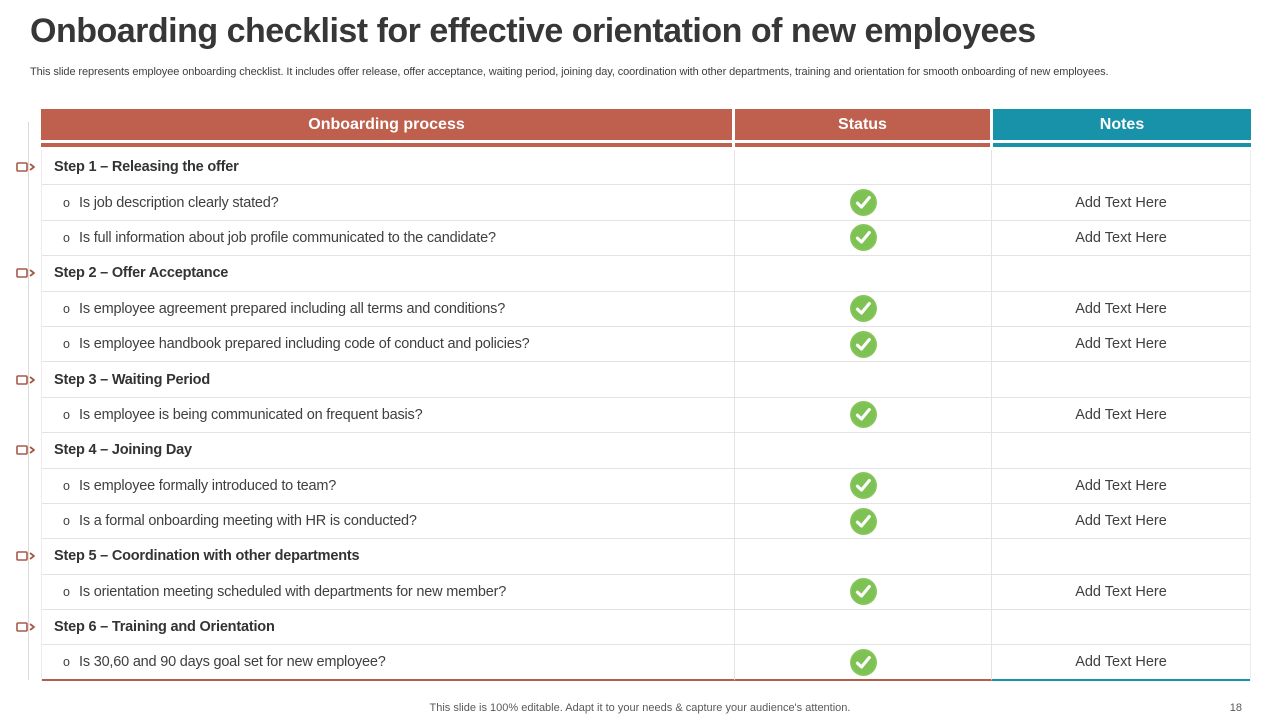  Describe the element at coordinates (864, 145) in the screenshot. I see `header-accent-status` at that location.